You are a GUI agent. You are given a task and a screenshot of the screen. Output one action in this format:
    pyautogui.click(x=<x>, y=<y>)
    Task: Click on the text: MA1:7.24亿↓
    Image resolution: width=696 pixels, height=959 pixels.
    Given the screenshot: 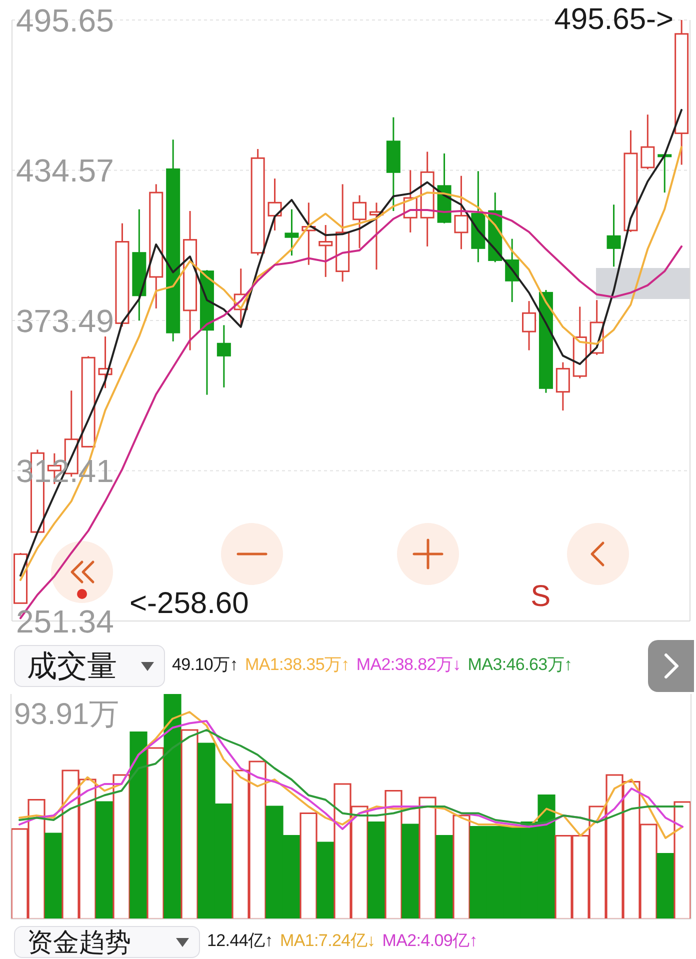 What is the action you would take?
    pyautogui.click(x=328, y=941)
    